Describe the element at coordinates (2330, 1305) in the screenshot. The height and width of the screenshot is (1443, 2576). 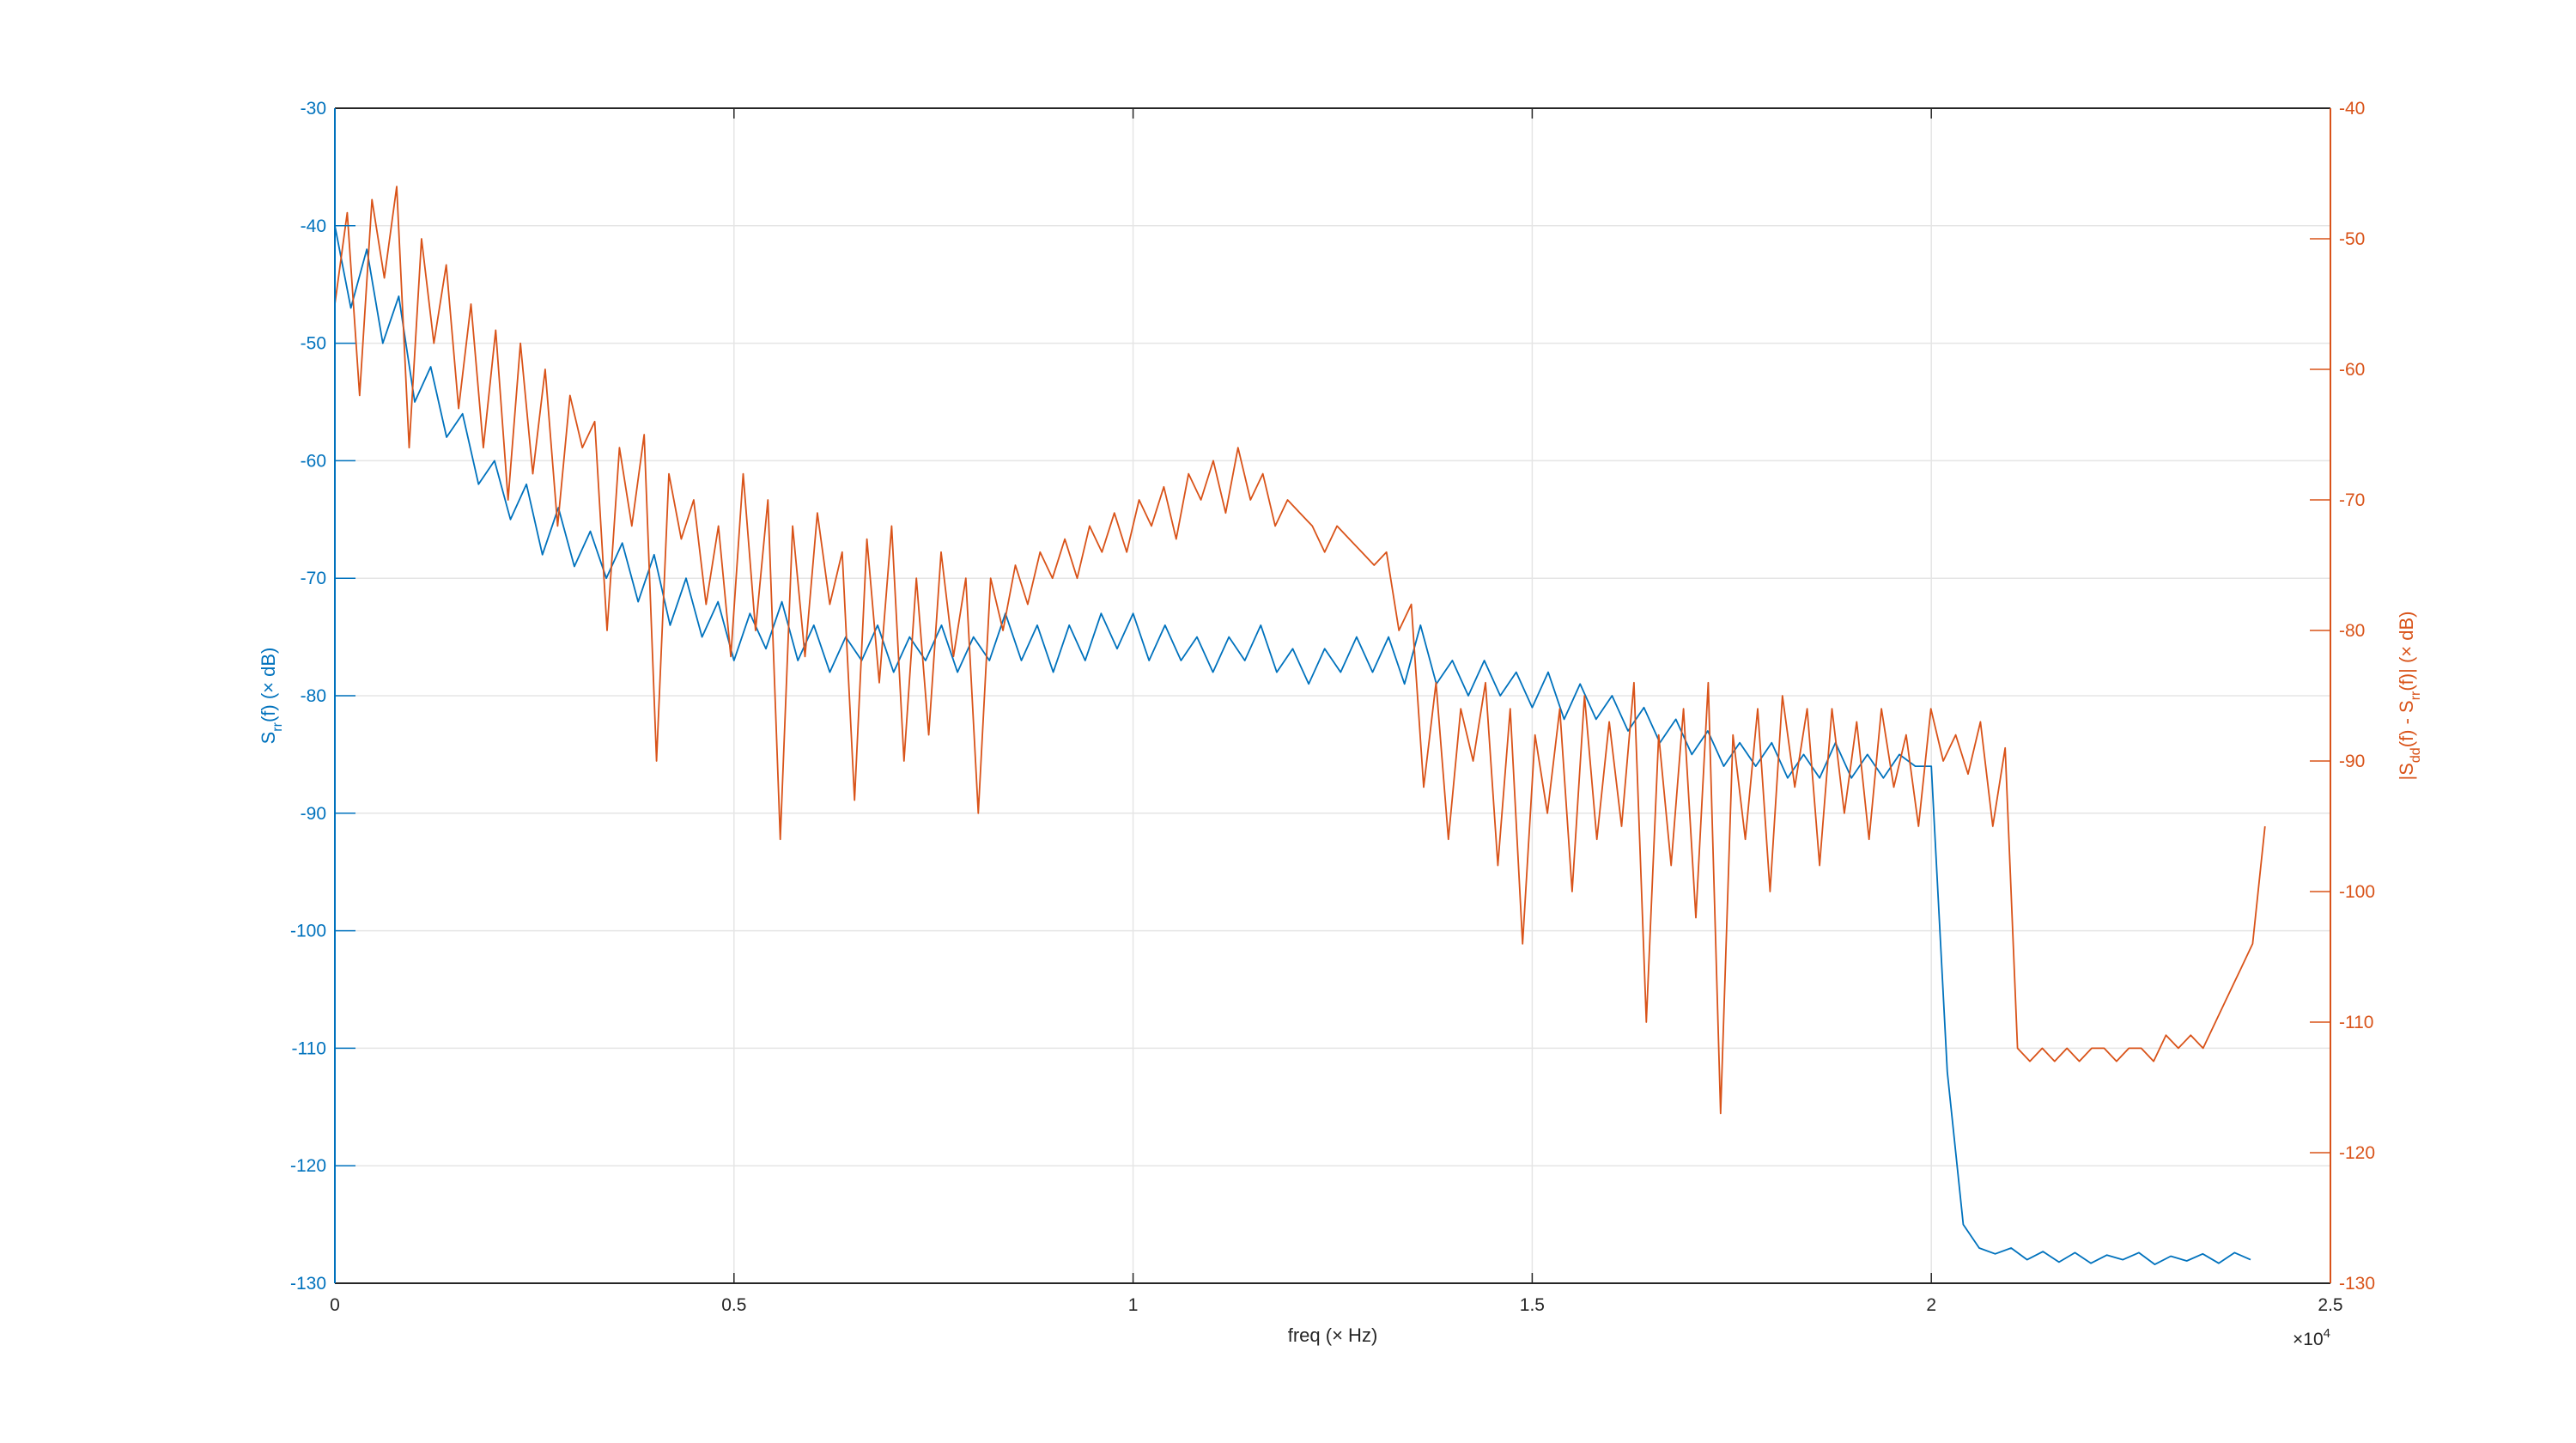
I see `x-tick-label: 2.5` at that location.